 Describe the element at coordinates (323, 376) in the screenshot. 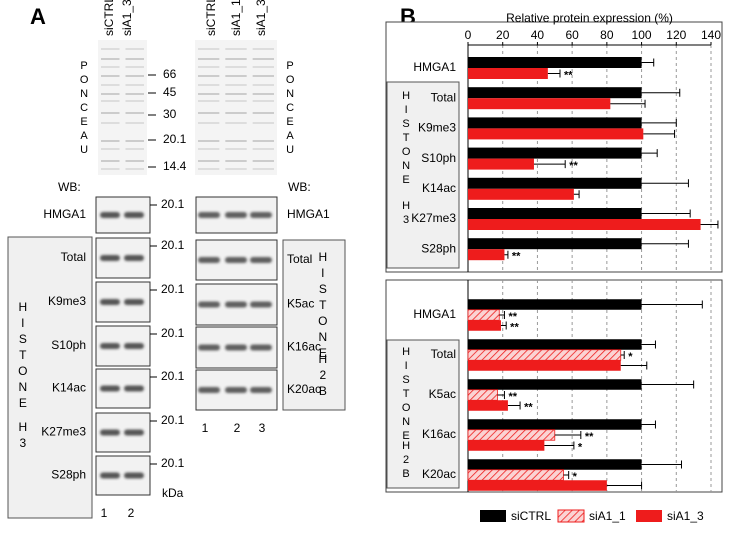

I see `group-label: H2B` at that location.